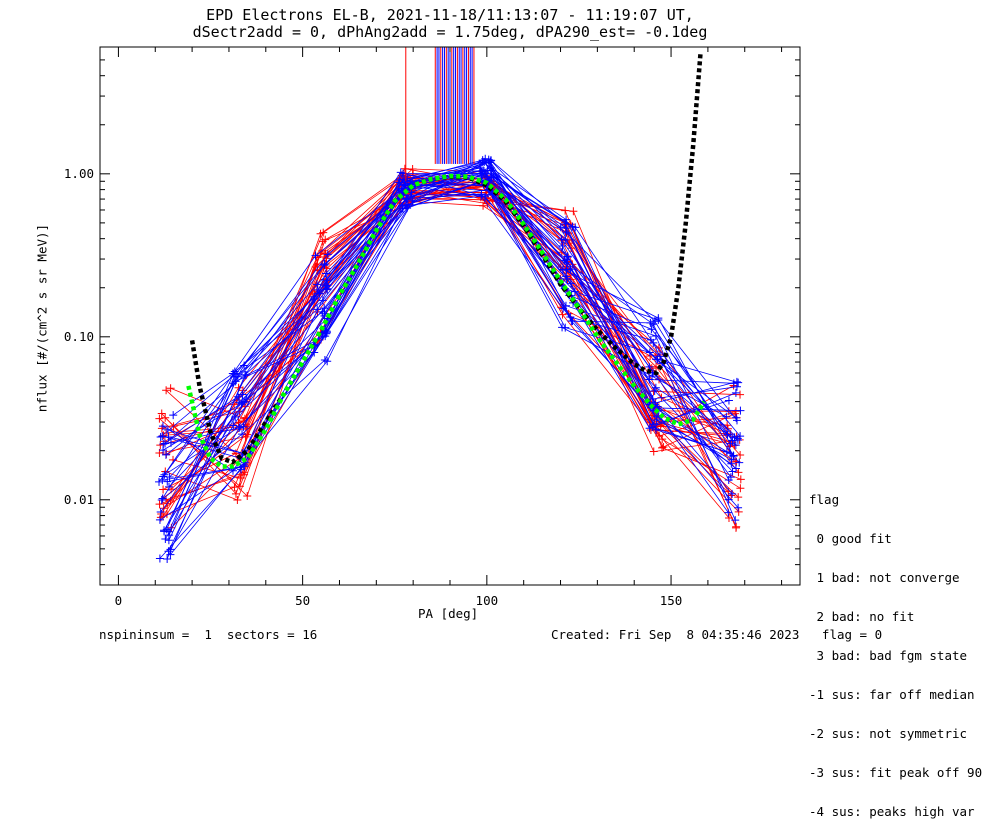  I want to click on x-tick-label: 50, so click(302, 600).